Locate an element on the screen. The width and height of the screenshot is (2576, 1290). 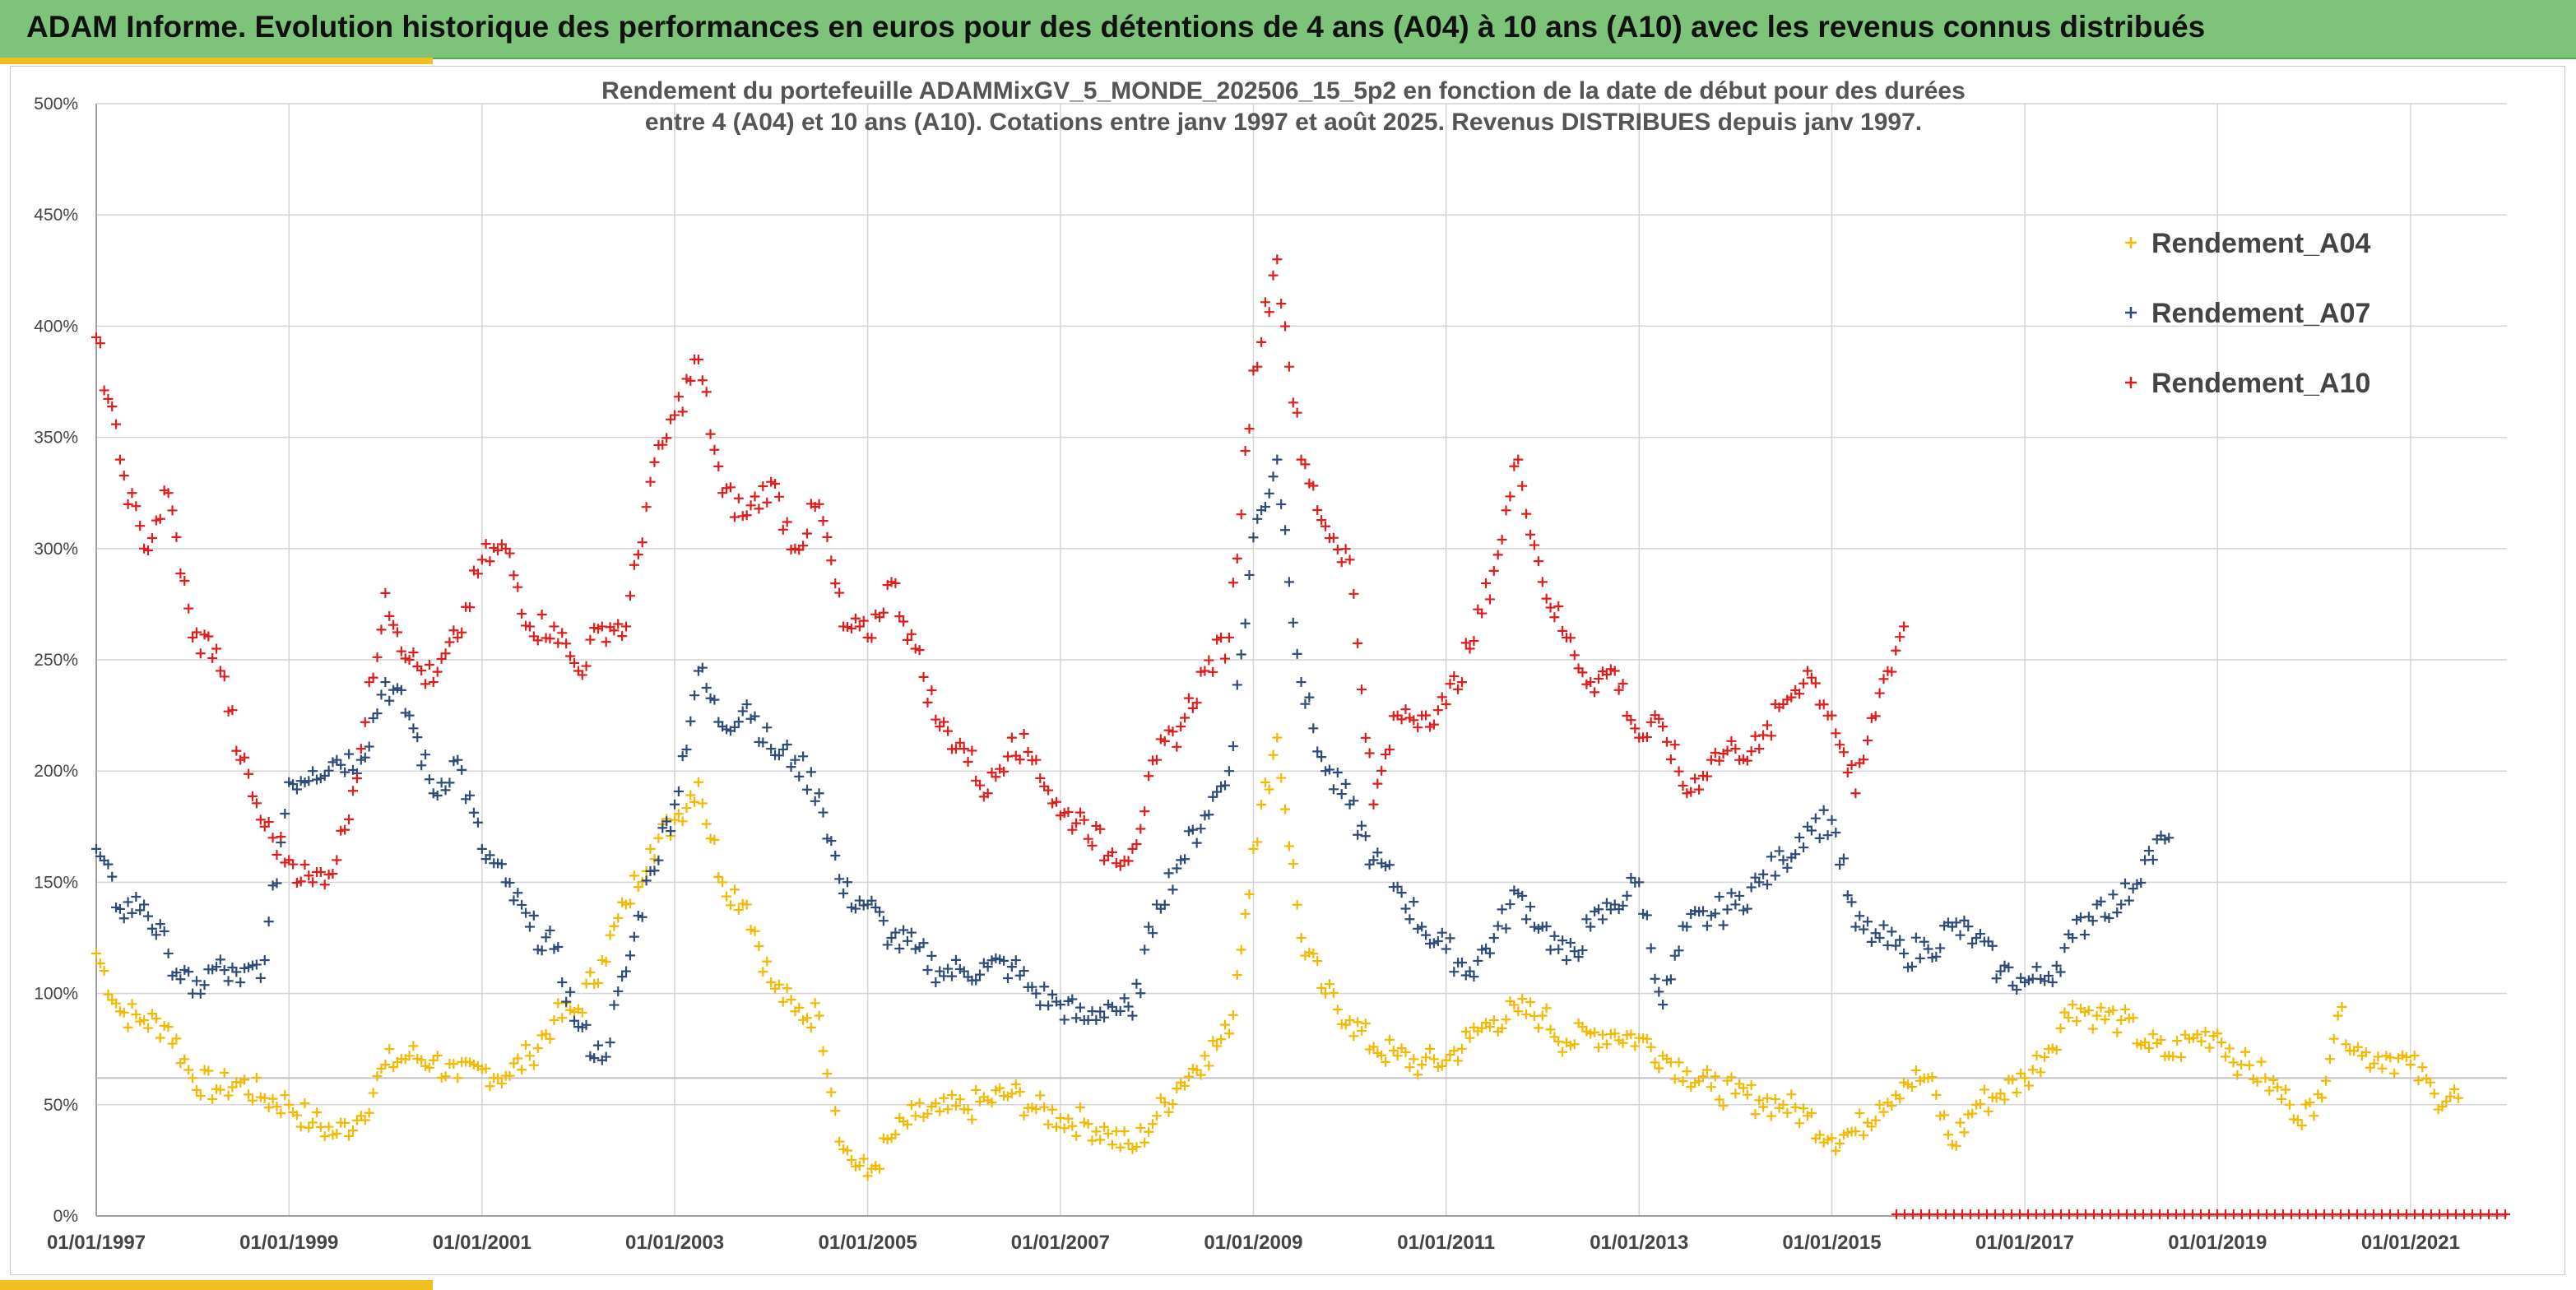
x-tick-label: 01/01/2015 is located at coordinates (1832, 1243).